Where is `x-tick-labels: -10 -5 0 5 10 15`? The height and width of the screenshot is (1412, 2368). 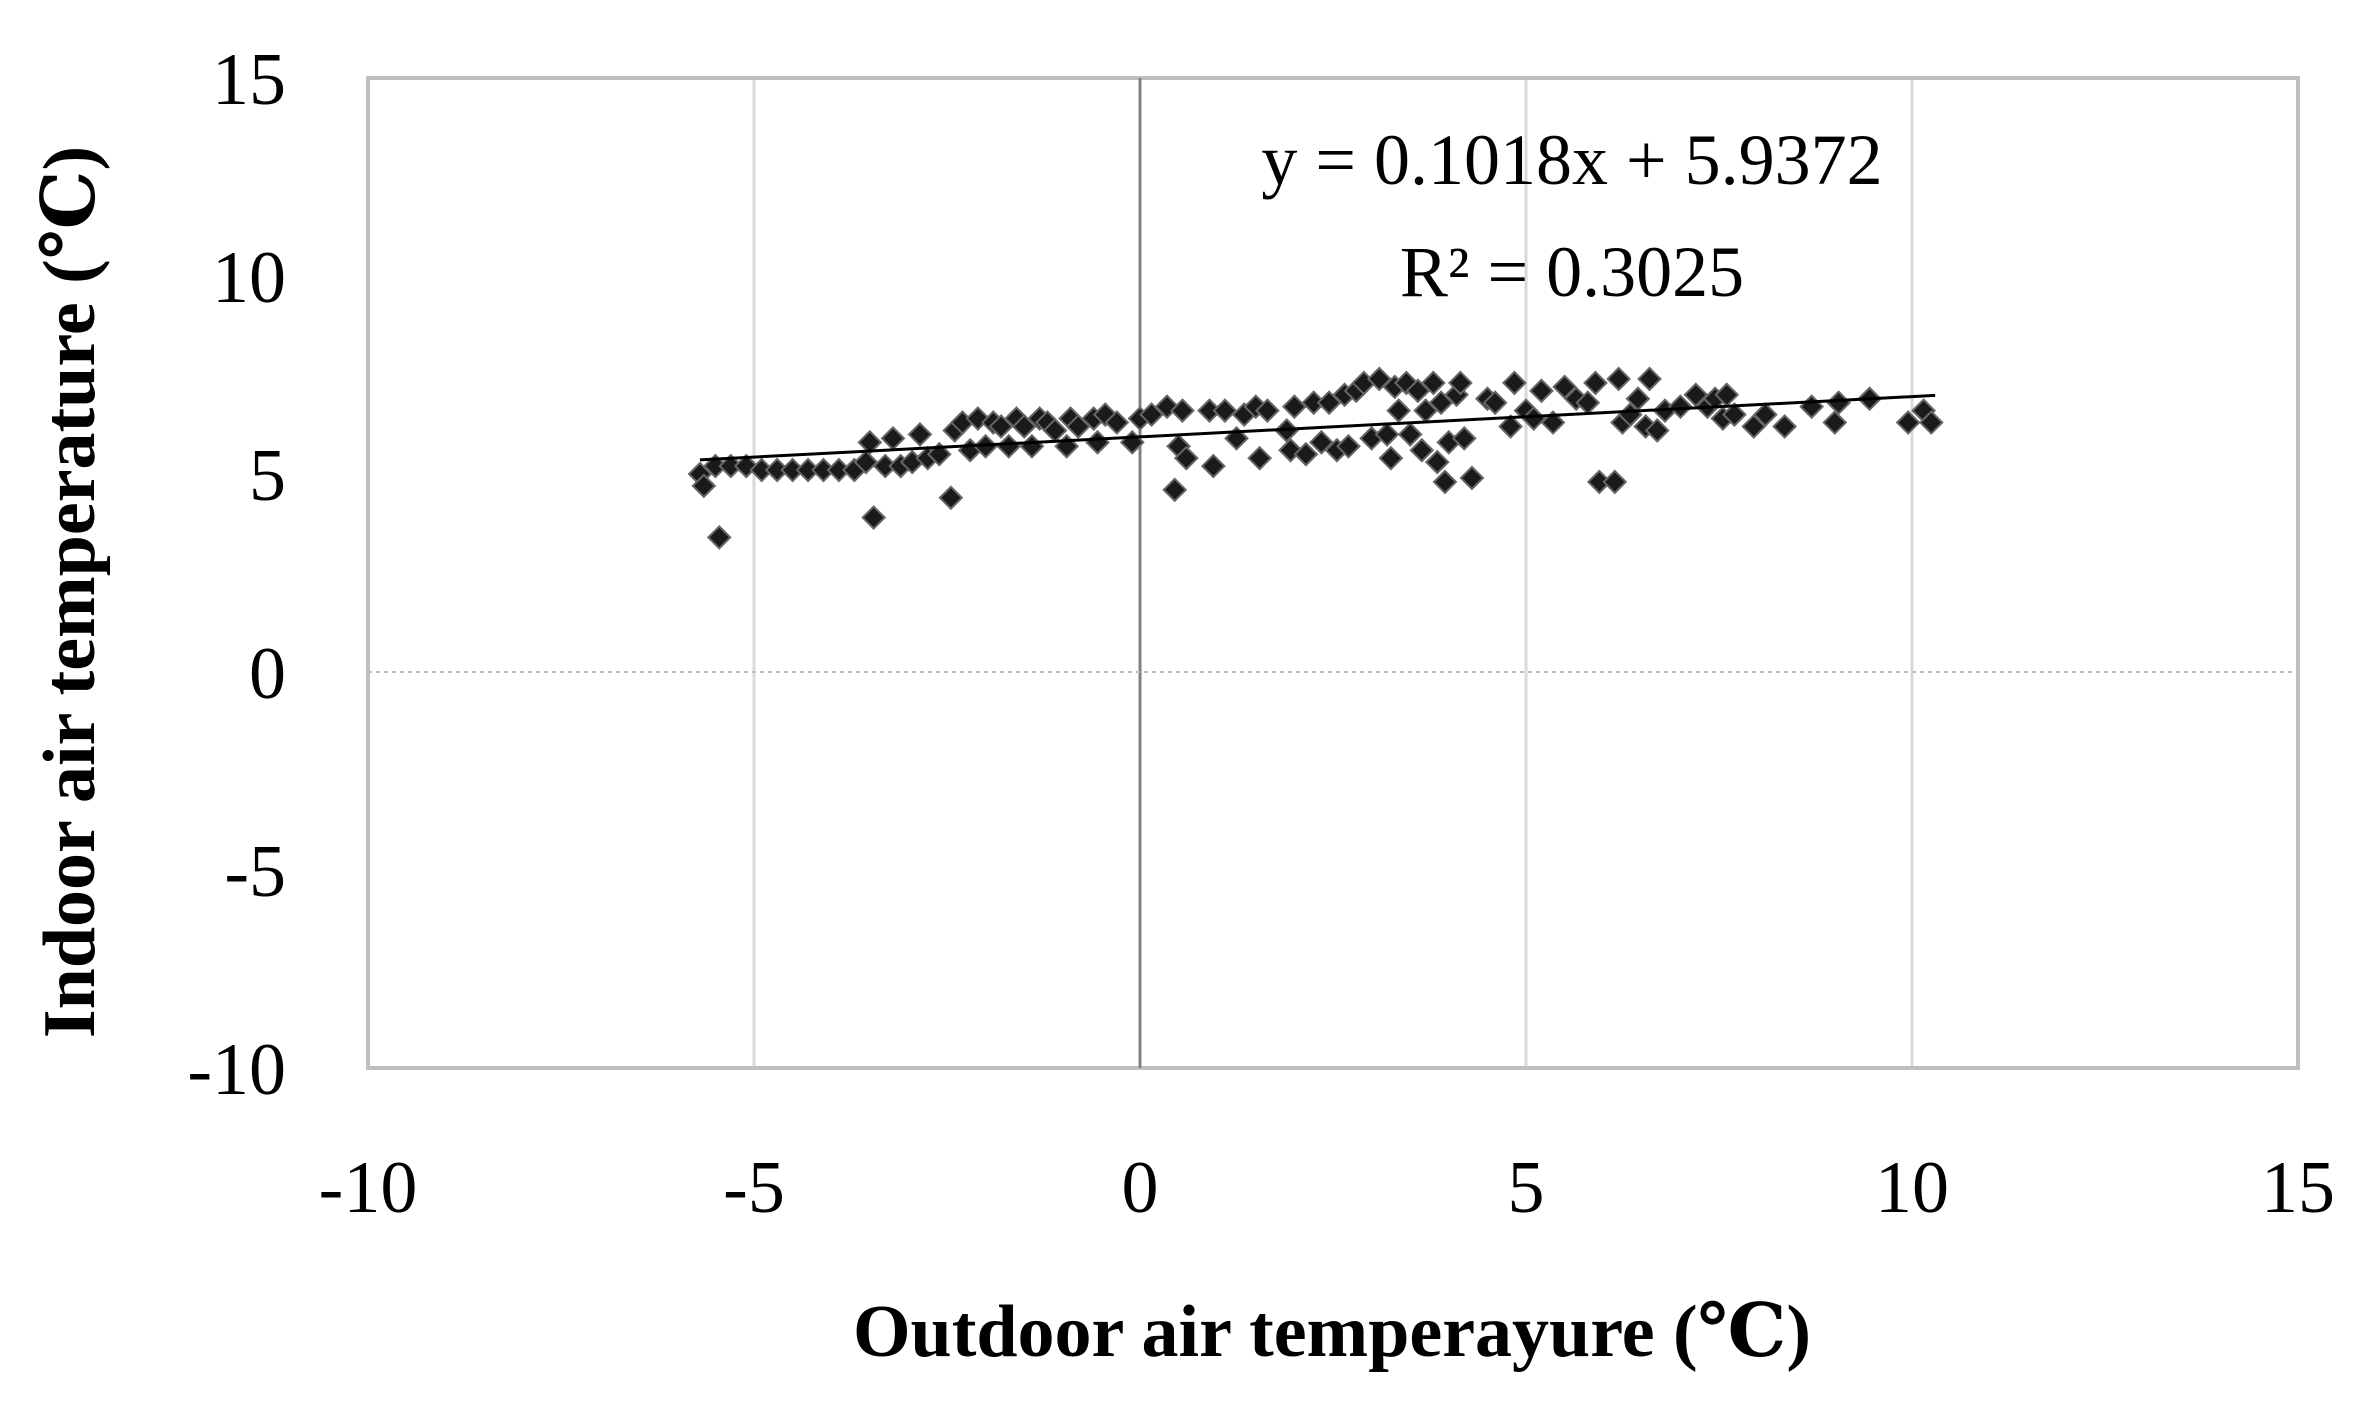
x-tick-labels: -10 -5 0 5 10 15 is located at coordinates (1327, 1188).